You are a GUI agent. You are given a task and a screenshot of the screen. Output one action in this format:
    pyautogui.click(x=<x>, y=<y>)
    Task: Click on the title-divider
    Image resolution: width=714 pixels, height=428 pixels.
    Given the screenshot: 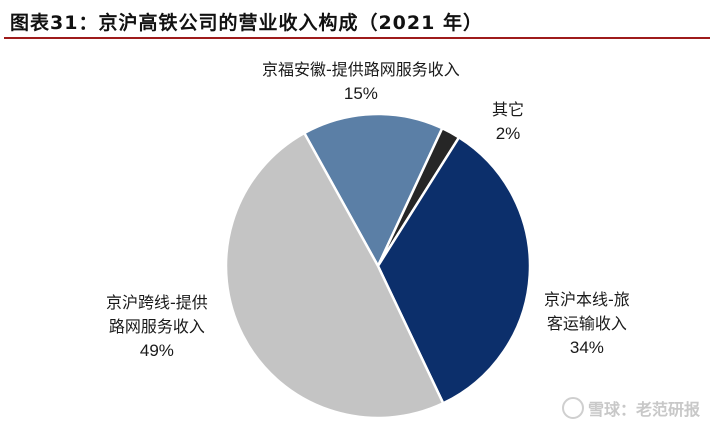 What is the action you would take?
    pyautogui.click(x=357, y=38)
    